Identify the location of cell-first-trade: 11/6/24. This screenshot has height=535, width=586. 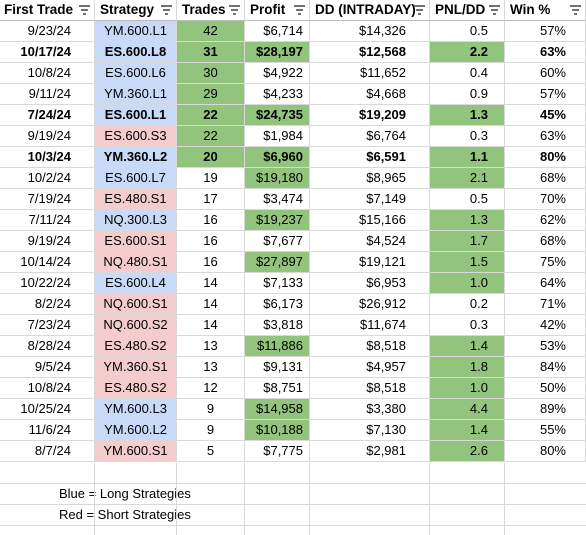
(47, 430).